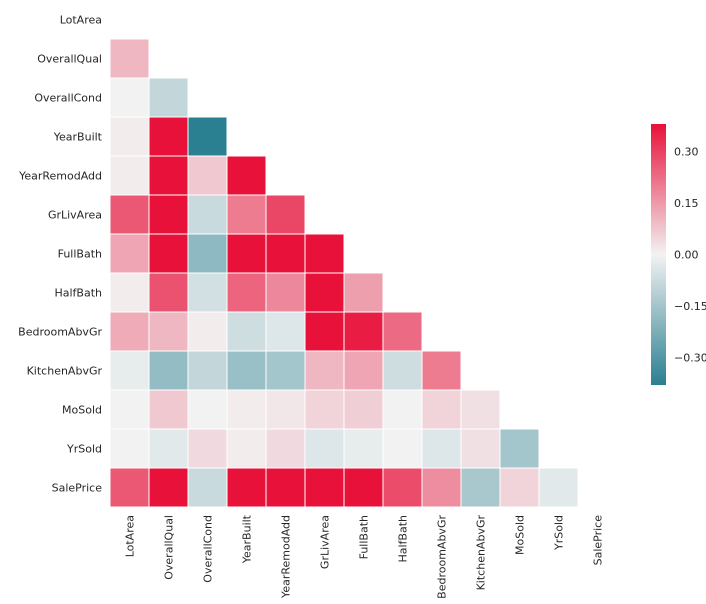 The image size is (706, 604). Describe the element at coordinates (129, 136) in the screenshot. I see `heatmap-cell-YearBuilt-LotArea` at that location.